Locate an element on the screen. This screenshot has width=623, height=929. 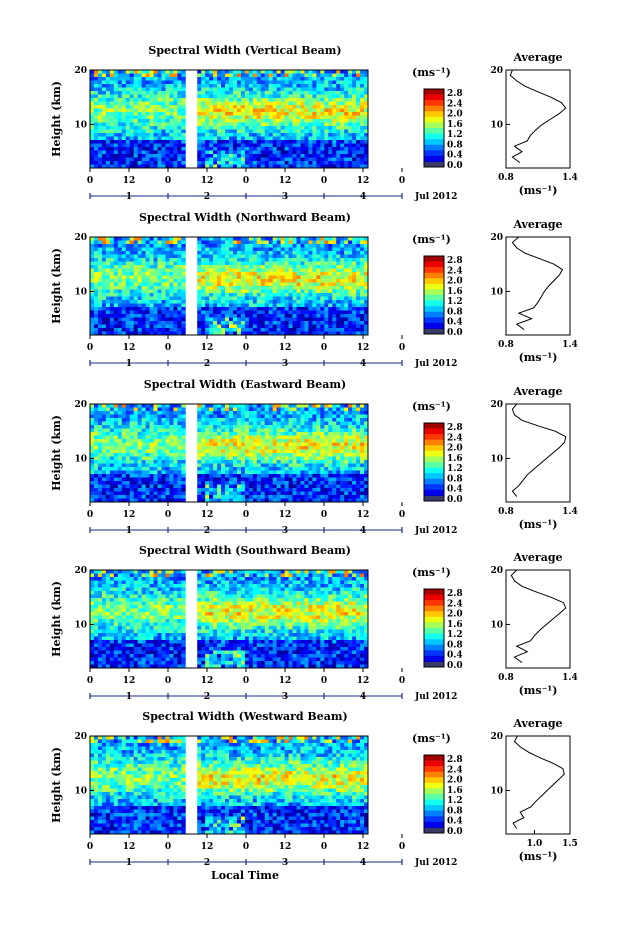
colorbar-frame is located at coordinates (434, 295).